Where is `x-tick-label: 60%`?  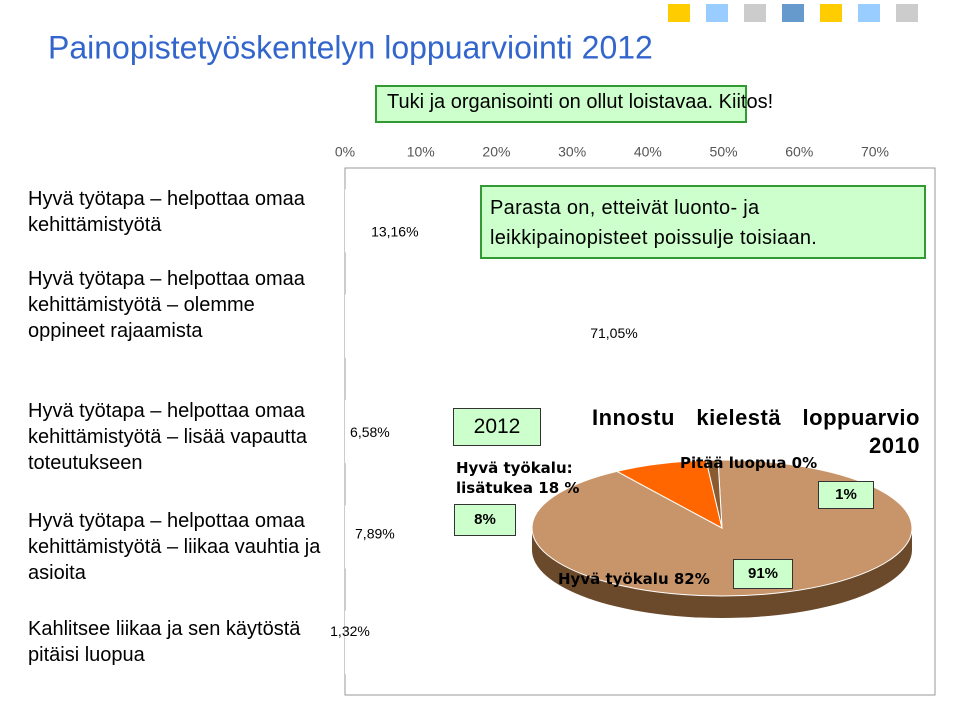
x-tick-label: 60% is located at coordinates (799, 152).